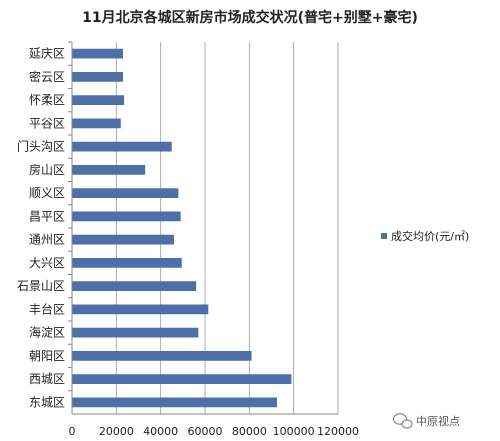 The width and height of the screenshot is (500, 441). I want to click on category-label: 西城区, so click(47, 379).